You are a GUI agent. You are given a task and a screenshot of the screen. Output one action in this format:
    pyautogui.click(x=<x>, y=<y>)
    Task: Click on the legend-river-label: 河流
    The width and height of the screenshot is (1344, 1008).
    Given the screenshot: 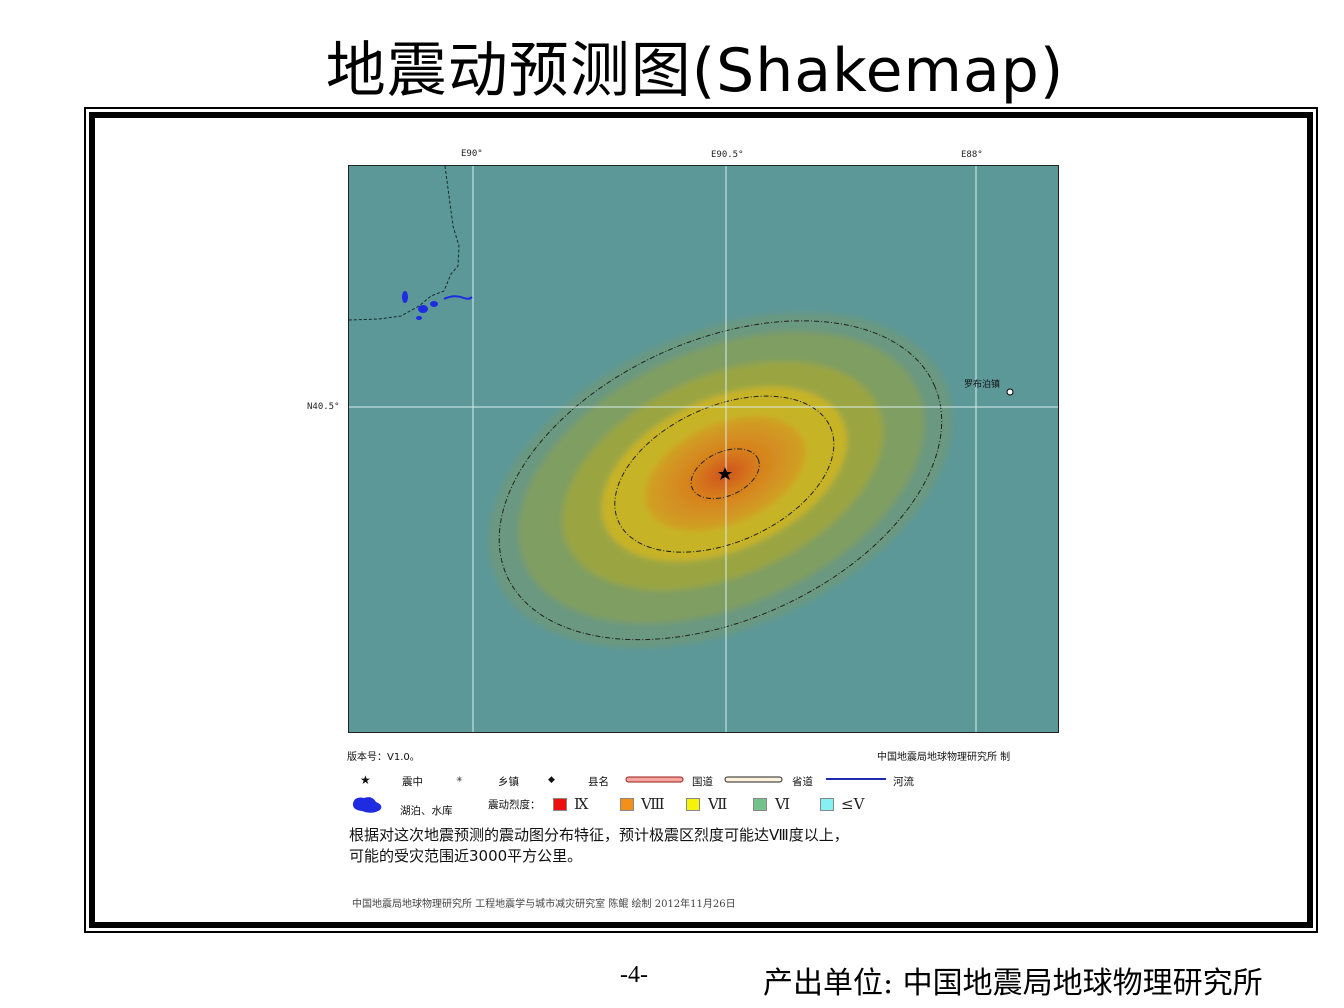 What is the action you would take?
    pyautogui.click(x=903, y=782)
    